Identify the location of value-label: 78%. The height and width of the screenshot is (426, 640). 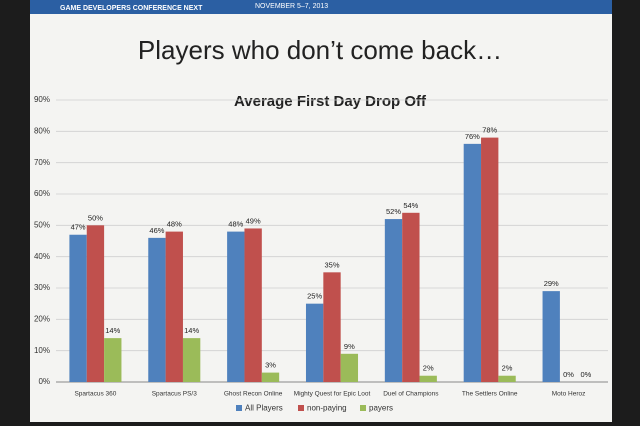
(489, 130).